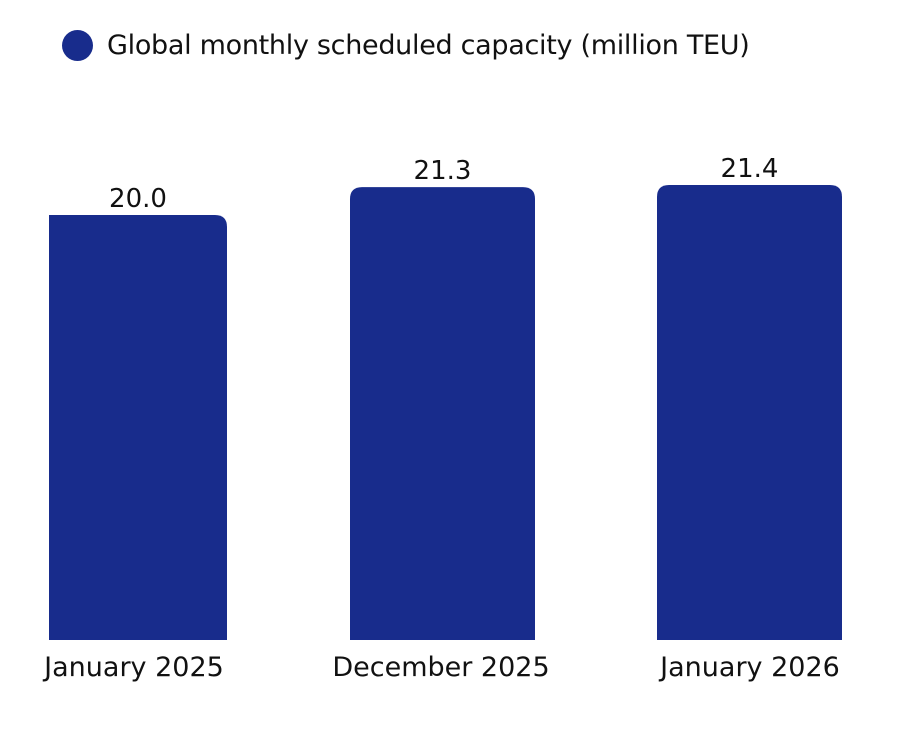  What do you see at coordinates (138, 427) in the screenshot?
I see `bar-january-2025` at bounding box center [138, 427].